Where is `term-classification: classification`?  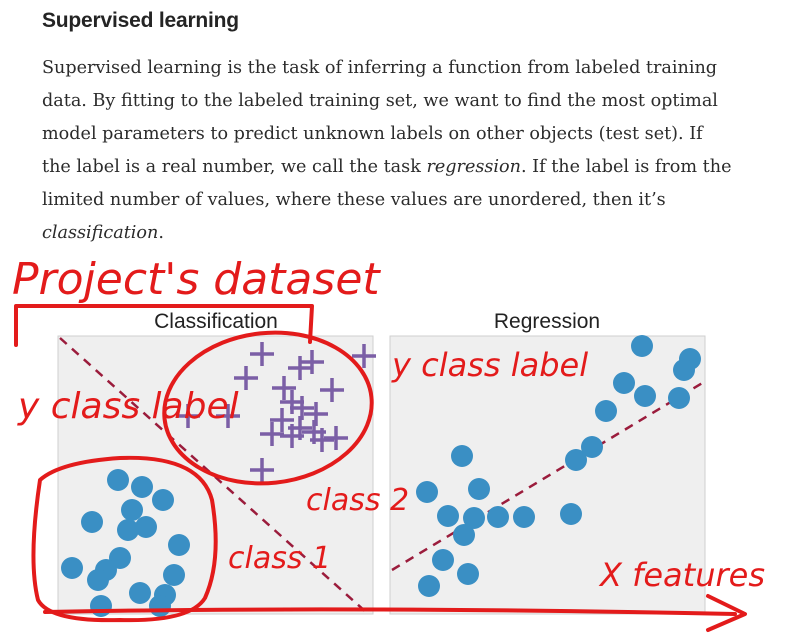 term-classification: classification is located at coordinates (100, 233).